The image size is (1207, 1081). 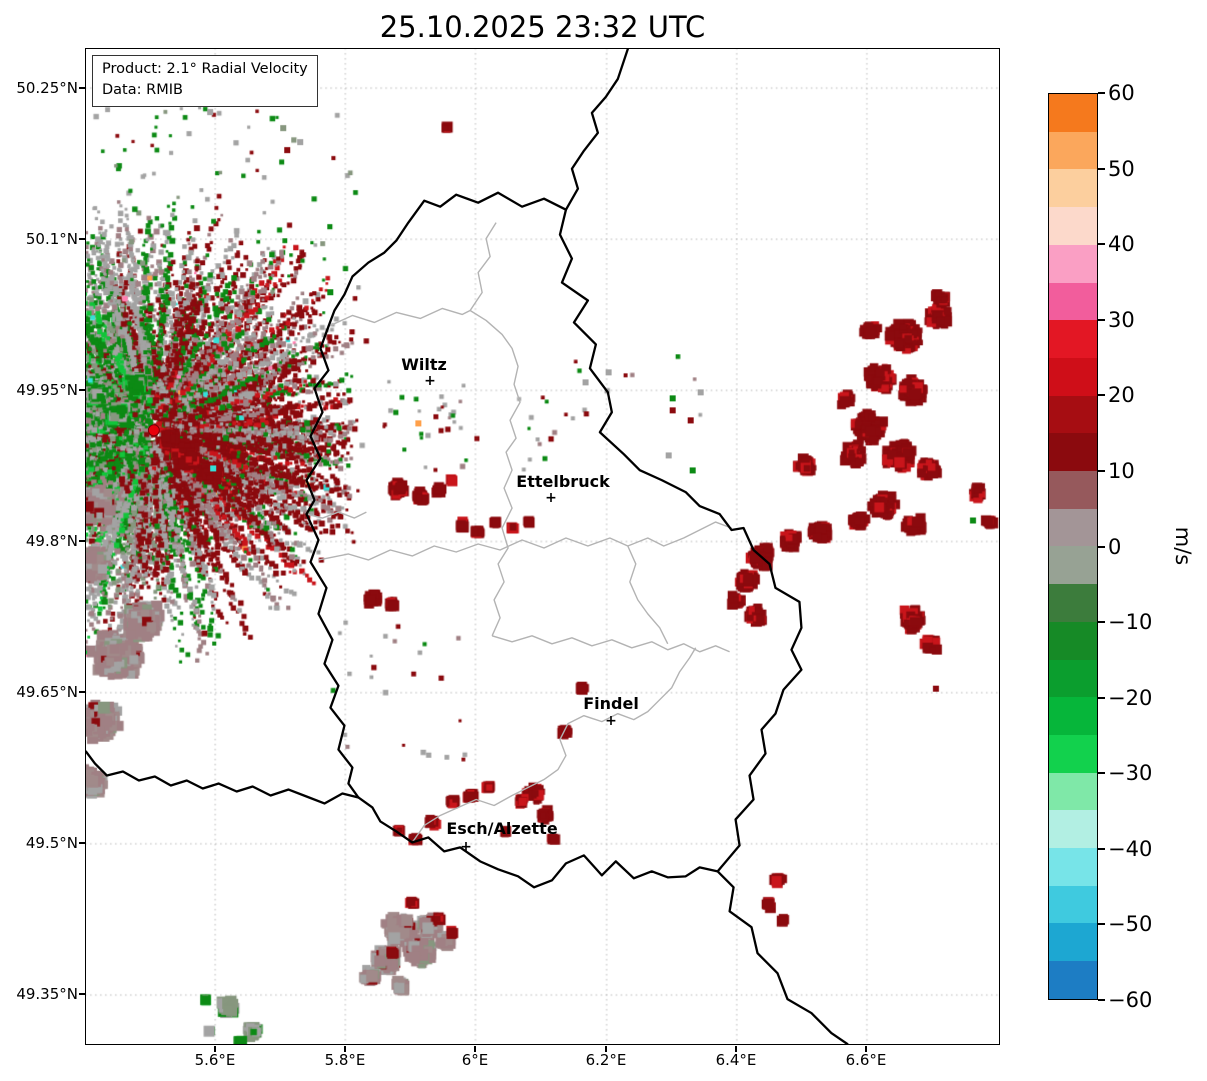 I want to click on colorbar-tick-label: 60, so click(x=1121, y=93).